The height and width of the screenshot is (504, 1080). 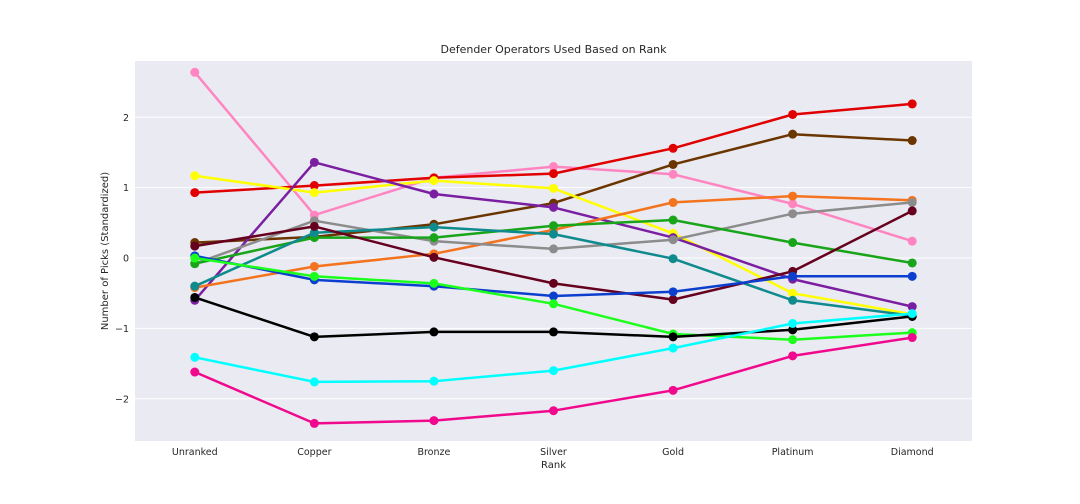 I want to click on x-tick-label: Platinum, so click(x=793, y=452).